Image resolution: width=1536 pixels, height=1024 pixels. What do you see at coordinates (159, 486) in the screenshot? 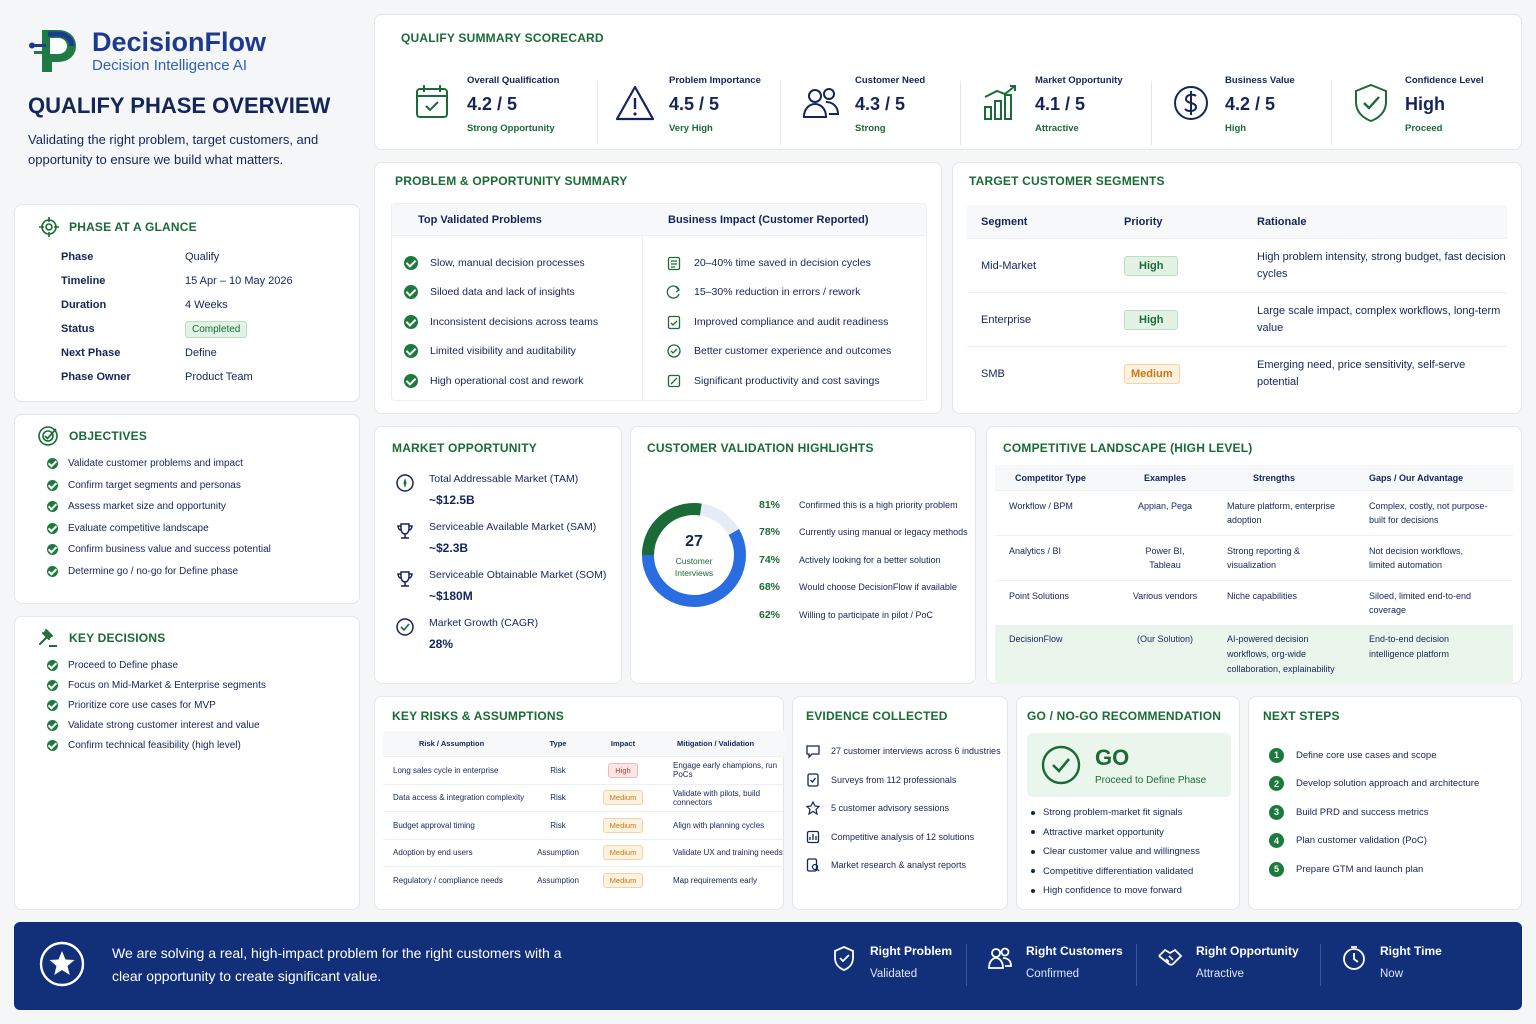
I see `objective-item: Confirm target segments and personas` at bounding box center [159, 486].